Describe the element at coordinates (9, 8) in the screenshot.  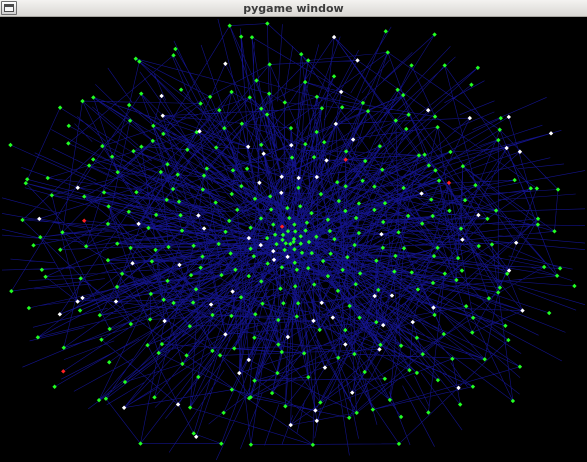
I see `window-menu-button` at that location.